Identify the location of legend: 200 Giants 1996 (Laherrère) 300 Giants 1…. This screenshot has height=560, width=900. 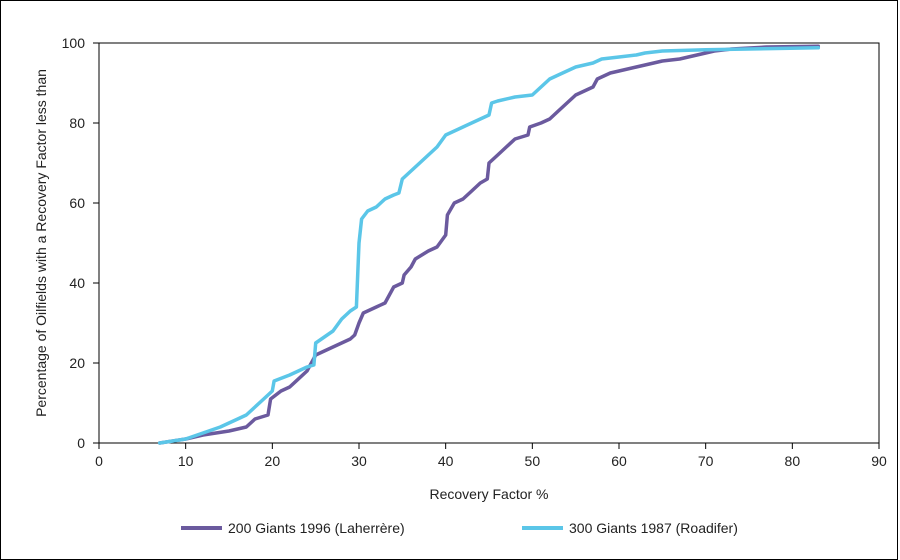
(459, 528).